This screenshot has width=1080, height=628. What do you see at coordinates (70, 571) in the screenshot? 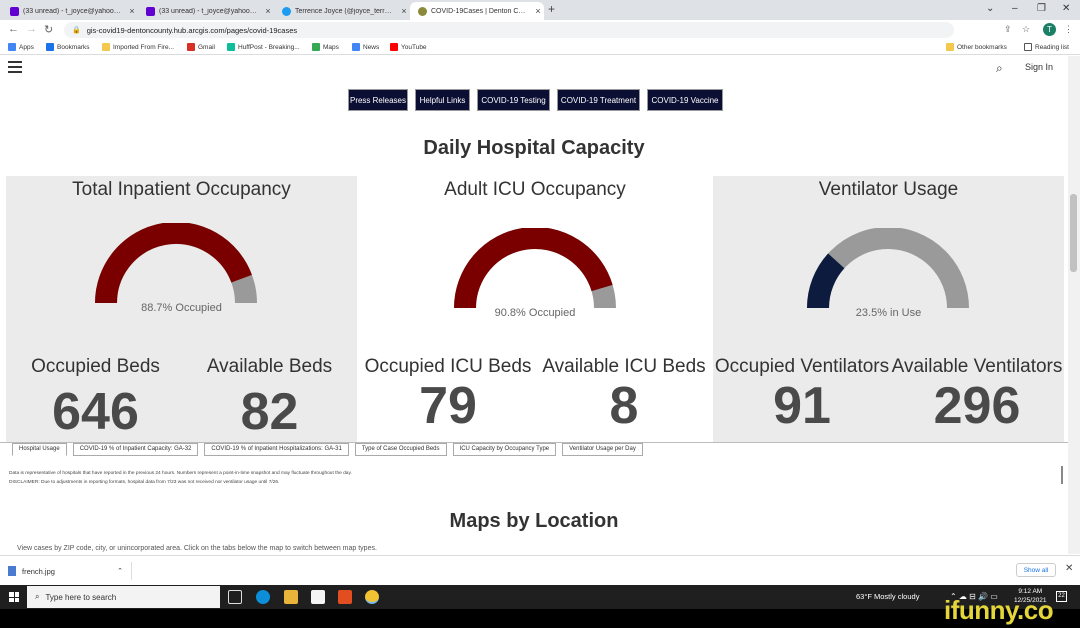
I see `download-item: french.jpg ⌃` at bounding box center [70, 571].